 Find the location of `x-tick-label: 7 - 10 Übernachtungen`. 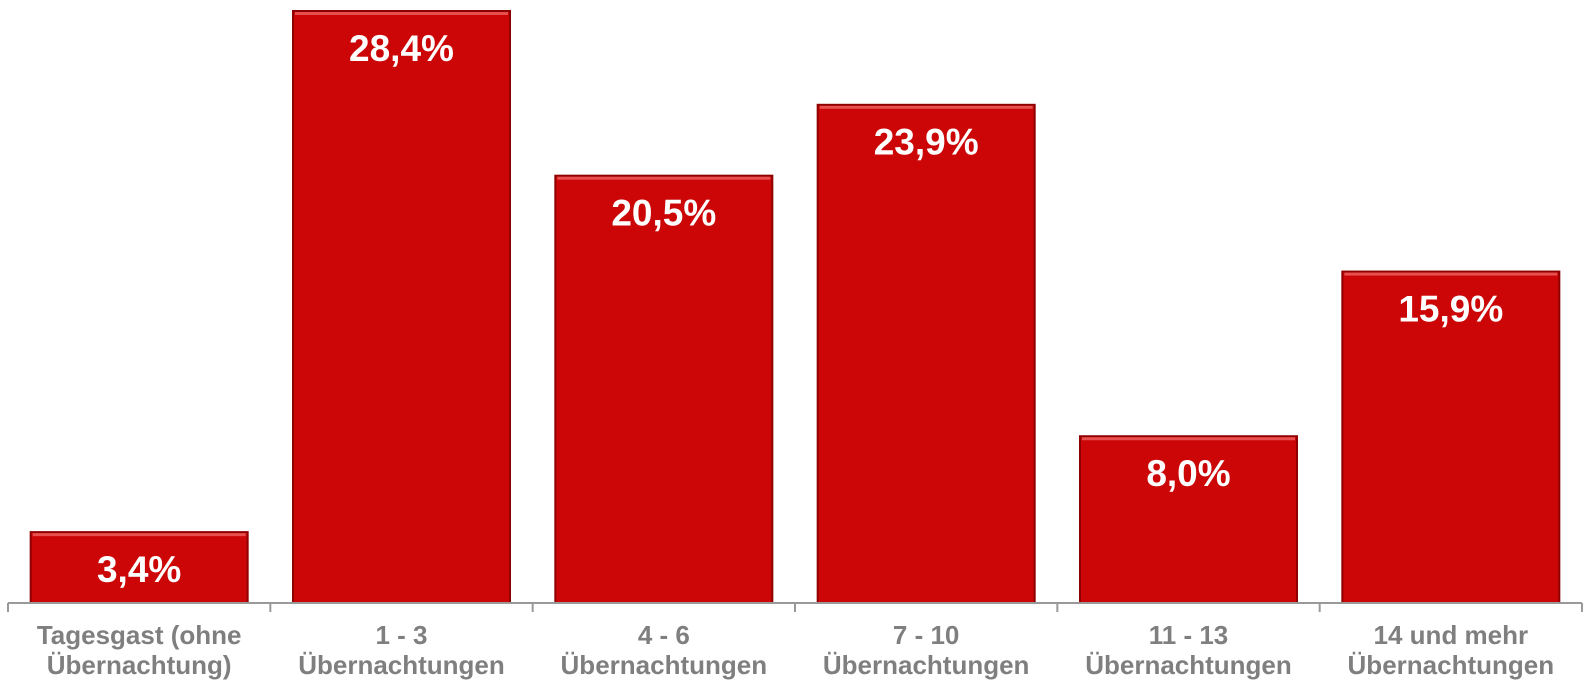

x-tick-label: 7 - 10 Übernachtungen is located at coordinates (926, 650).